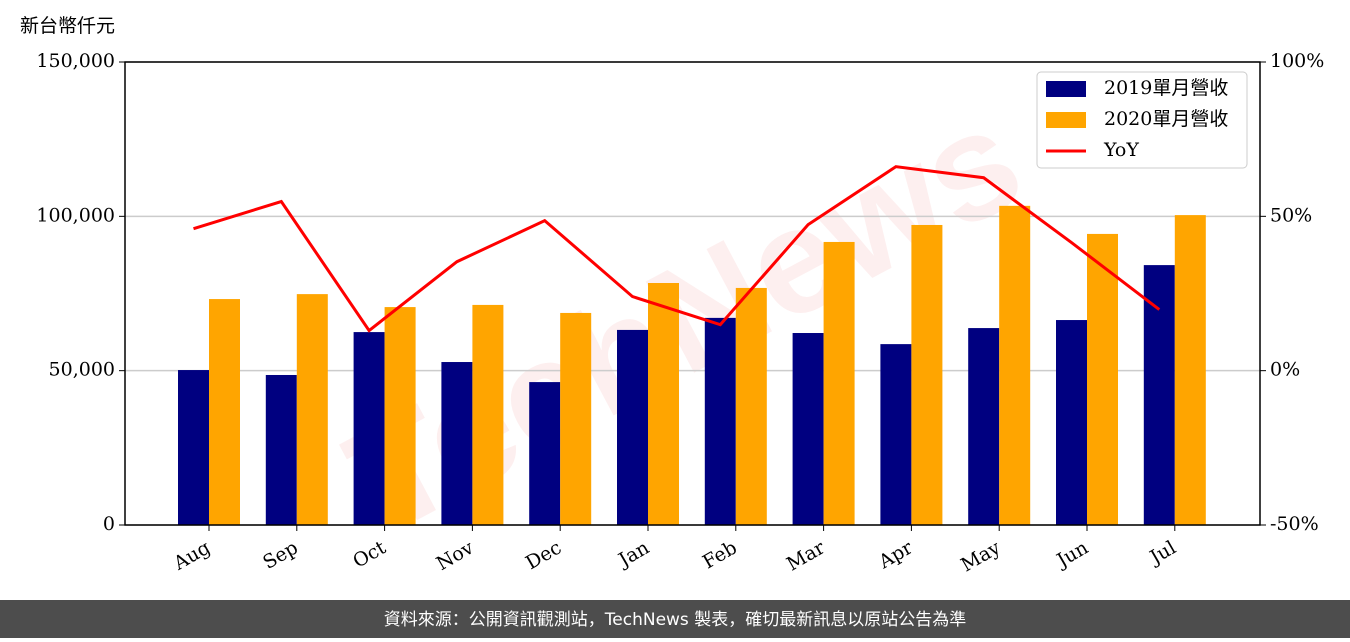 The image size is (1350, 642). What do you see at coordinates (895, 554) in the screenshot?
I see `x-tick-label: Apr` at bounding box center [895, 554].